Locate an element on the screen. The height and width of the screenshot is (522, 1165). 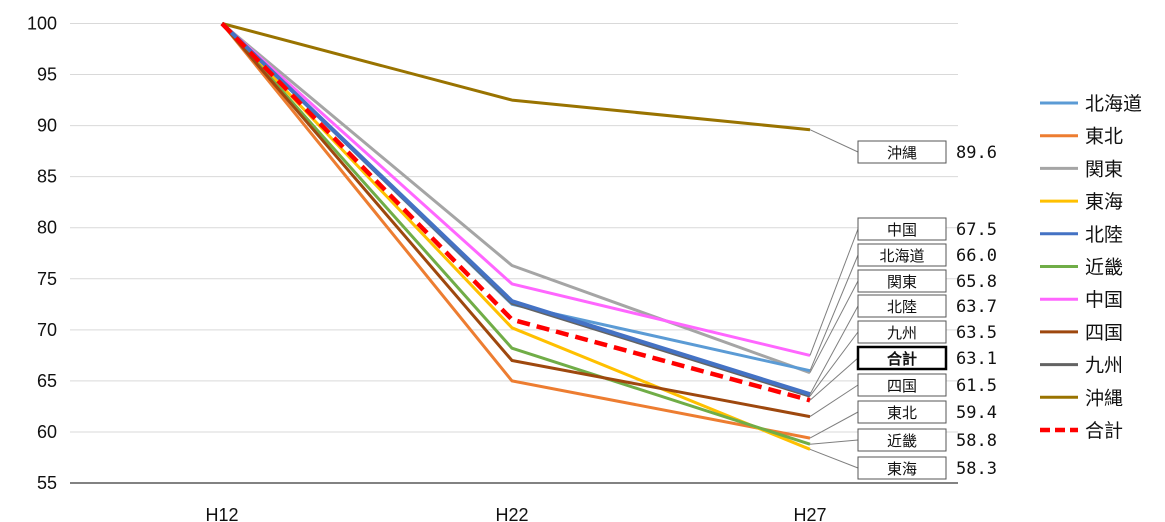
callout-leader-沖縄 is located at coordinates (834, 141).